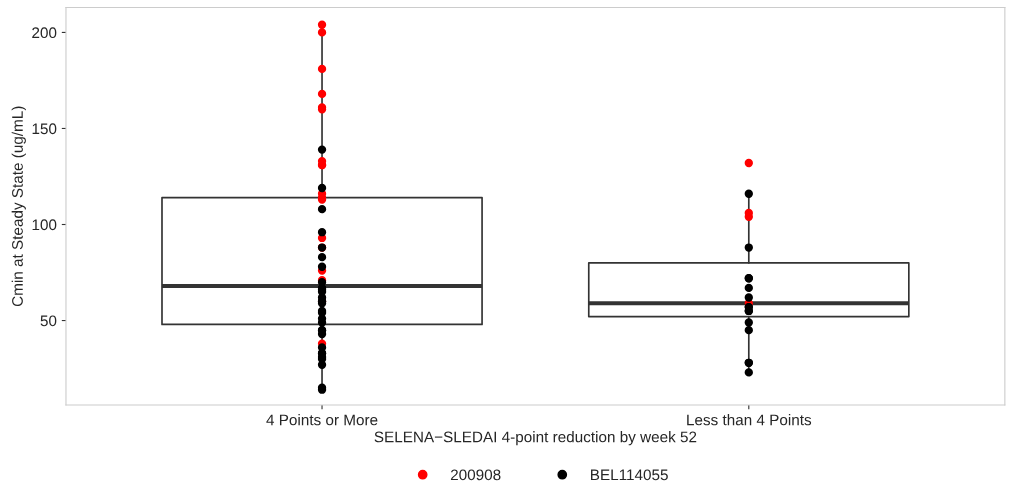 This screenshot has height=497, width=1015. I want to click on x-tick-label: Less than 4 Points, so click(749, 420).